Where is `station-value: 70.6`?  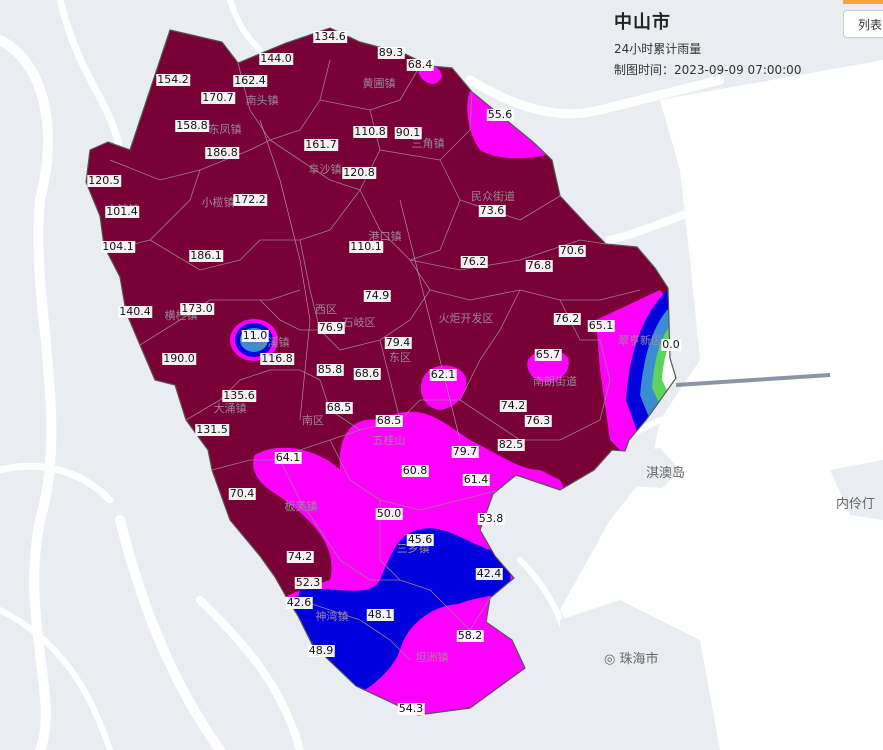
station-value: 70.6 is located at coordinates (572, 250).